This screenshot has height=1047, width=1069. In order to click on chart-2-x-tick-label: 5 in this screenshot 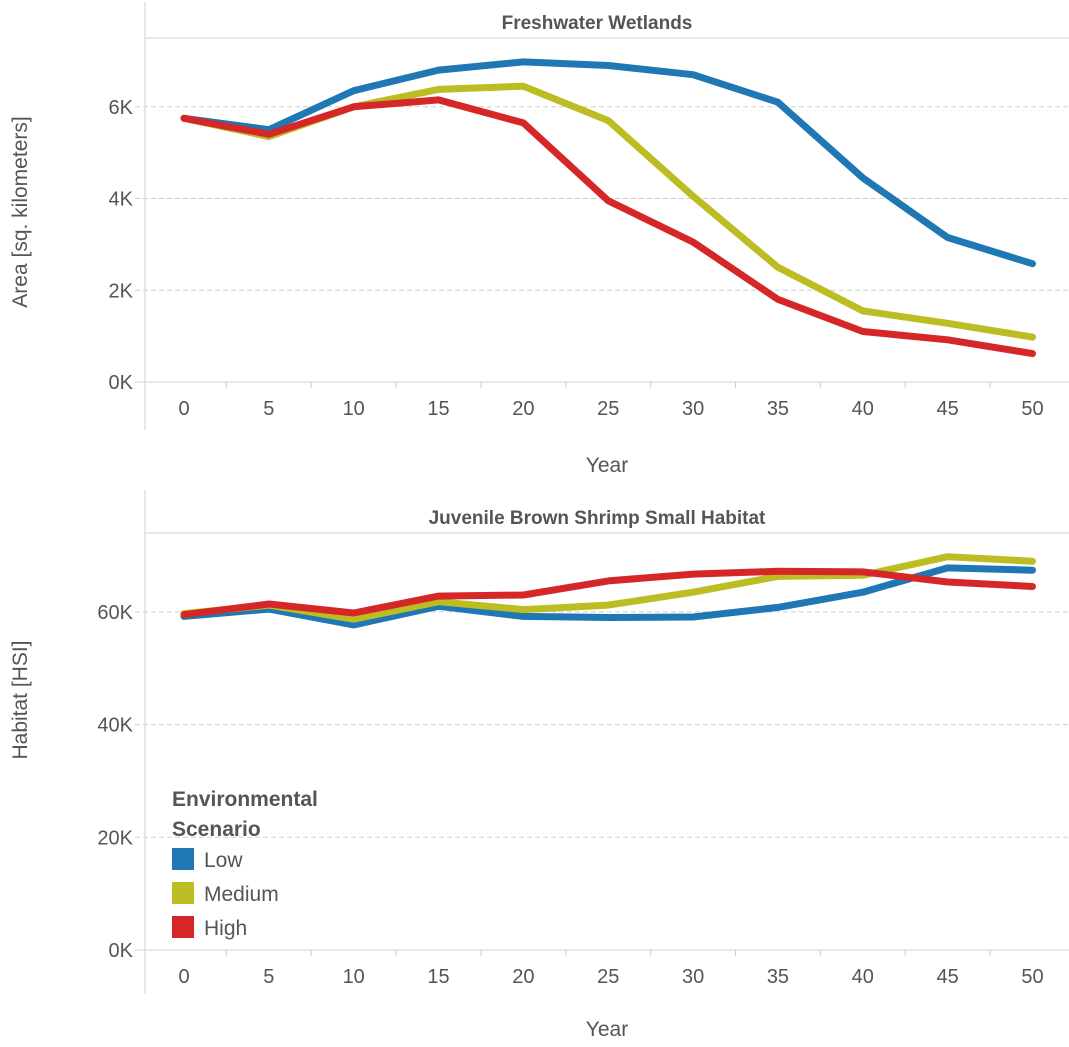, I will do `click(268, 977)`.